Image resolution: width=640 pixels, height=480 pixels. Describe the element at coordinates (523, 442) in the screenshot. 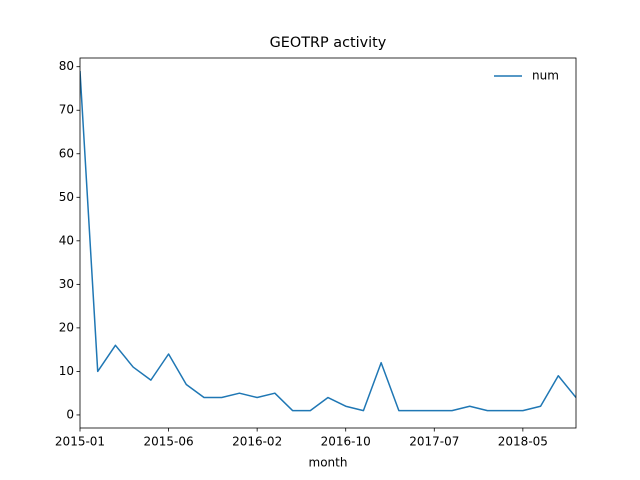

I see `x-tick-label: 2018-05` at that location.